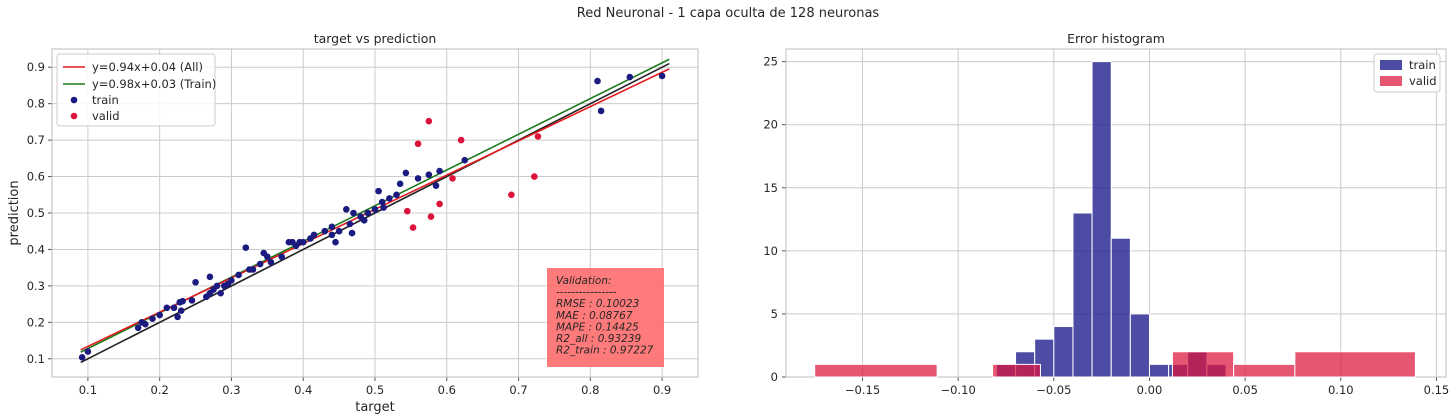 This screenshot has height=420, width=1456. I want to click on y-tick-label: 0.2, so click(36, 322).